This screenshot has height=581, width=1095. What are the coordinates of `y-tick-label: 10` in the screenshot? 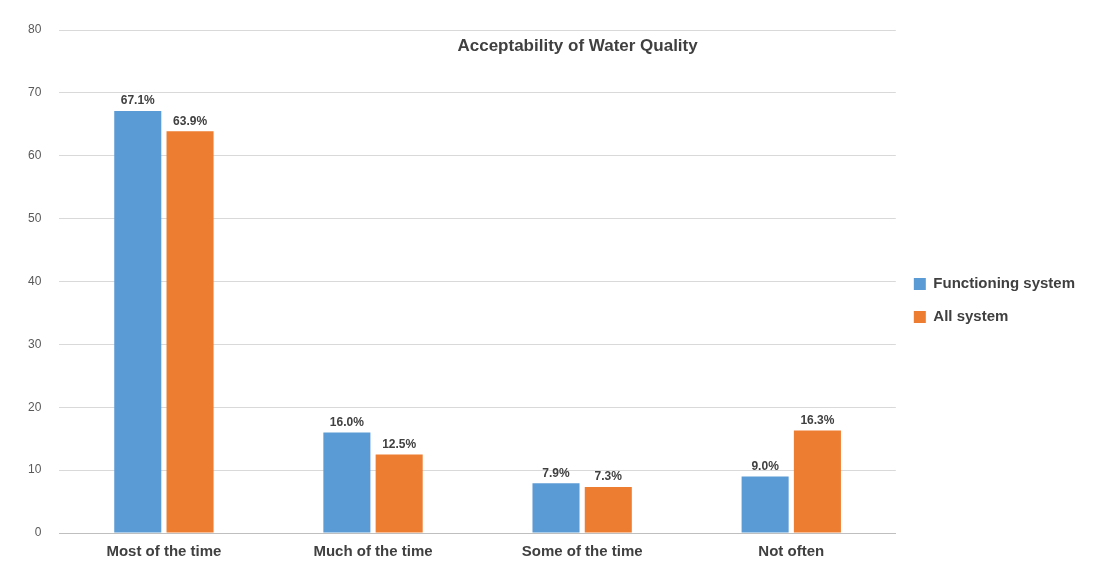 It's located at (34, 469).